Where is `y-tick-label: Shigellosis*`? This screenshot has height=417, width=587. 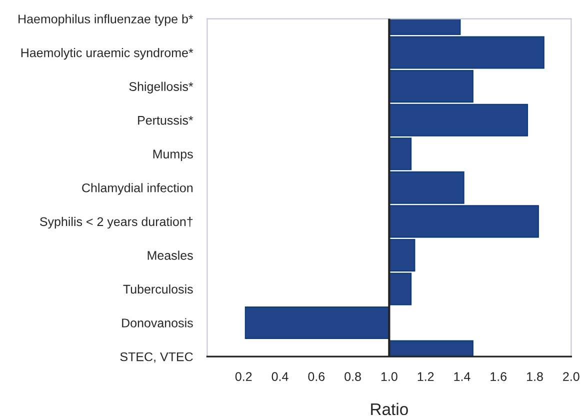 y-tick-label: Shigellosis* is located at coordinates (161, 88).